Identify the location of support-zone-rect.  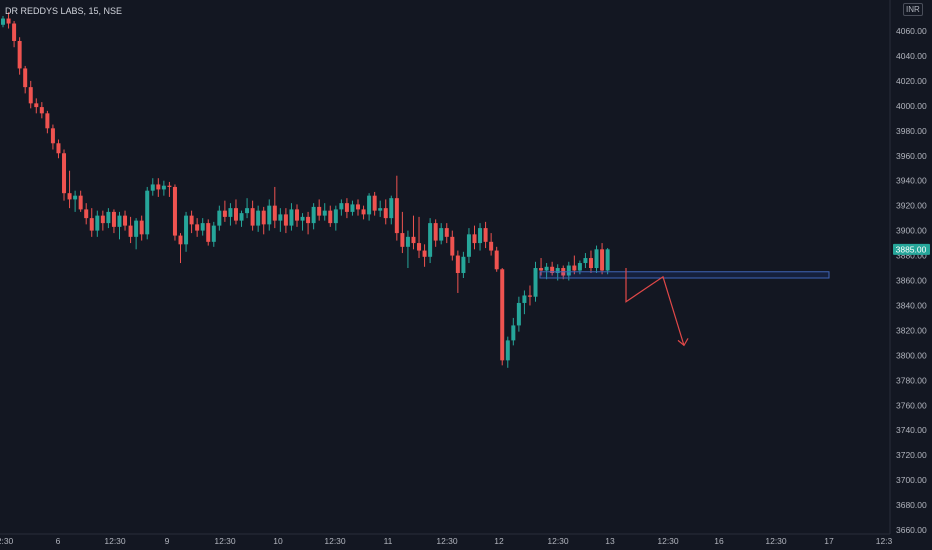
(684, 275).